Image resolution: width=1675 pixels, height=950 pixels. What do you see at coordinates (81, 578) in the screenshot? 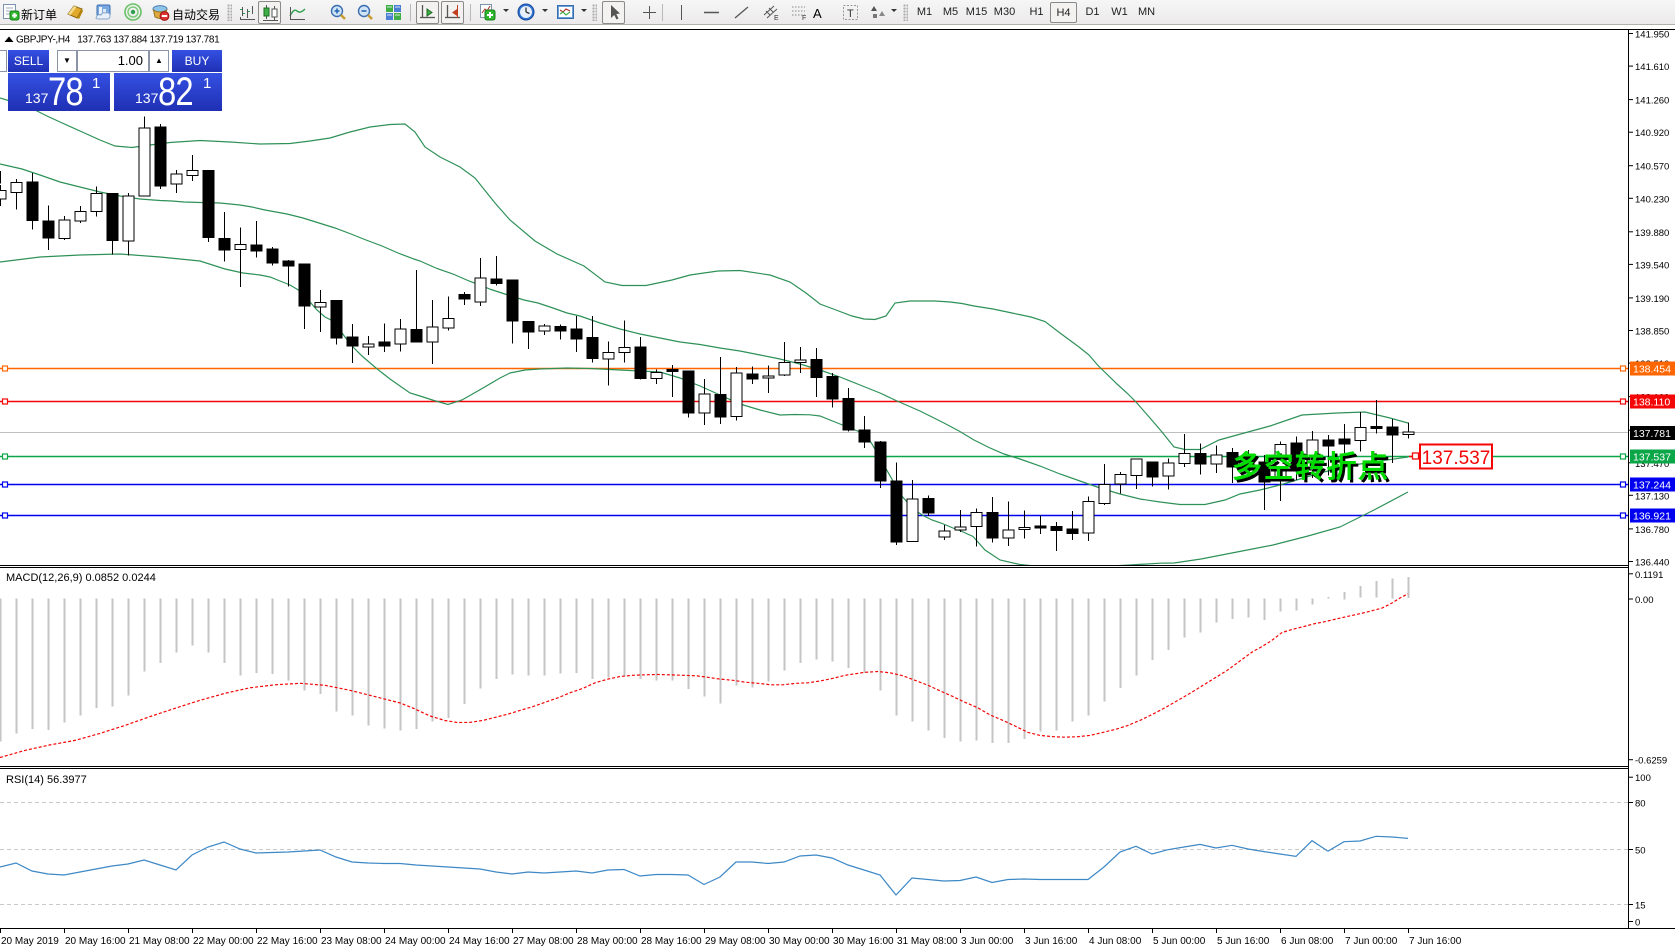
I see `svg-text: MACD(12,26,9) 0.0852 0.0244` at bounding box center [81, 578].